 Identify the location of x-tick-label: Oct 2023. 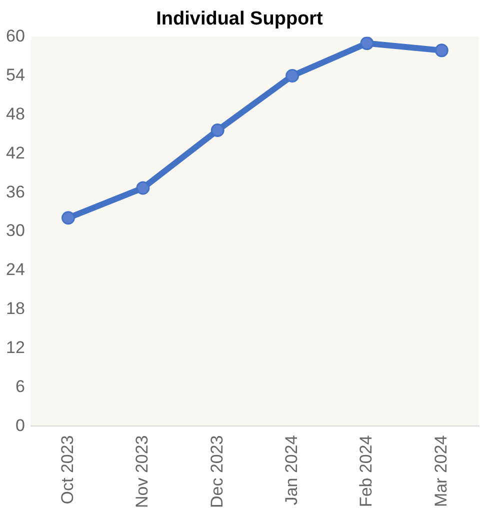
(67, 469).